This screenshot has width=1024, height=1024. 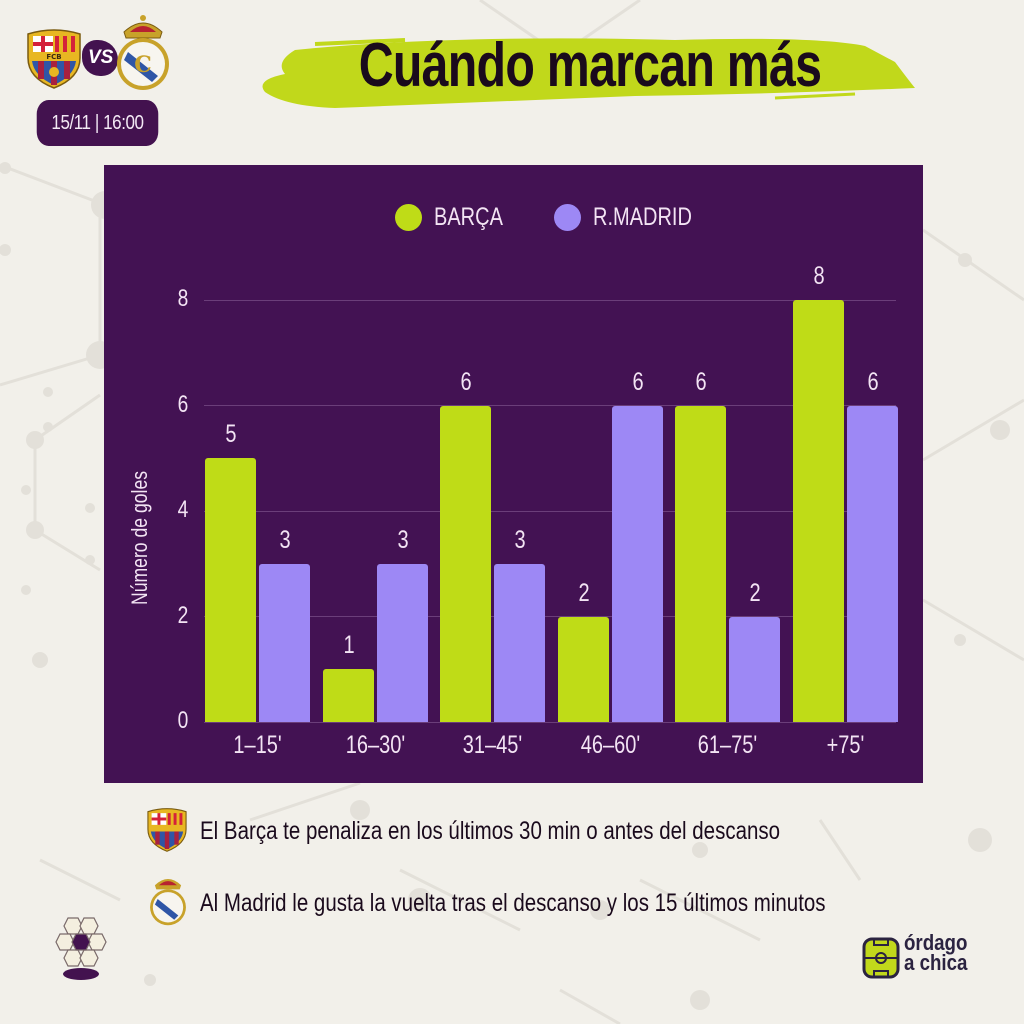 I want to click on madrid-crest-icon, so click(x=168, y=902).